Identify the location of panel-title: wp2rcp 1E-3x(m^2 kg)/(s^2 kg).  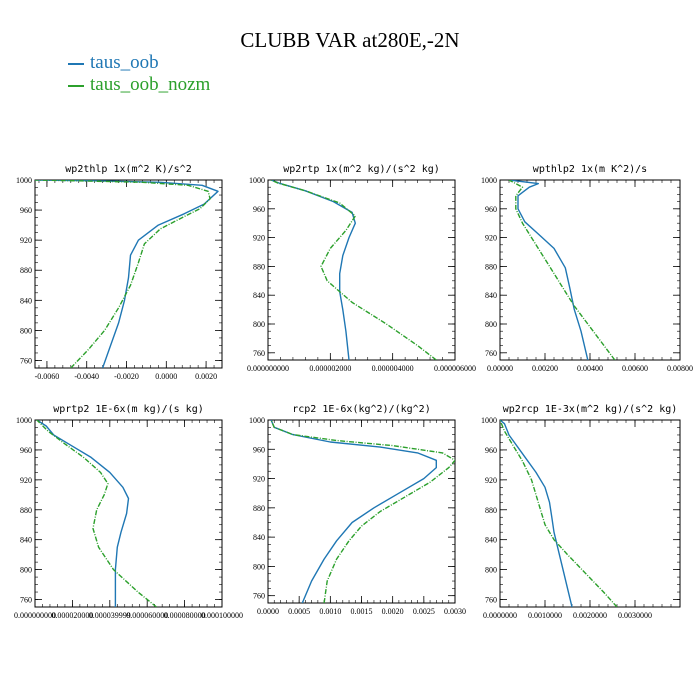
(590, 409).